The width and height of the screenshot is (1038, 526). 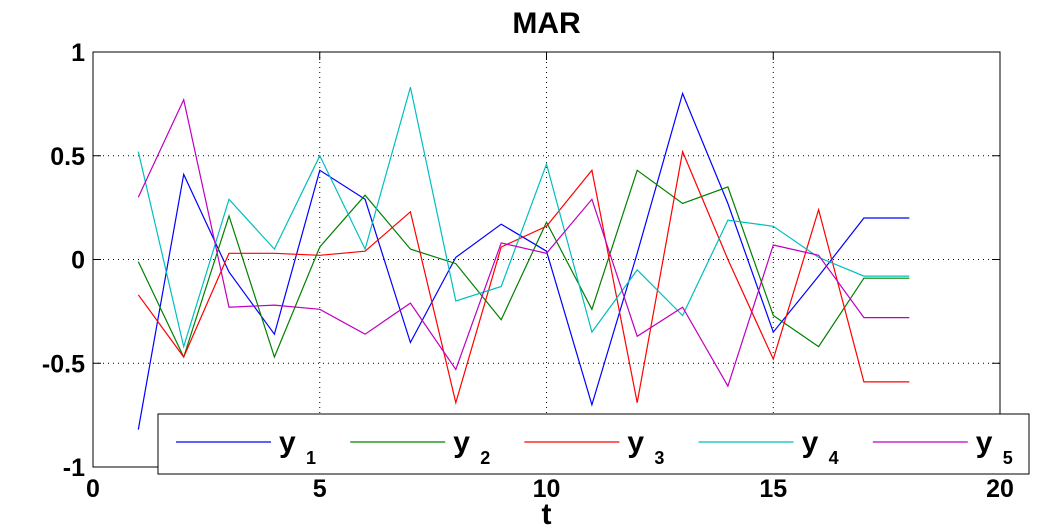 I want to click on legend-label-y3: y, so click(x=635, y=442).